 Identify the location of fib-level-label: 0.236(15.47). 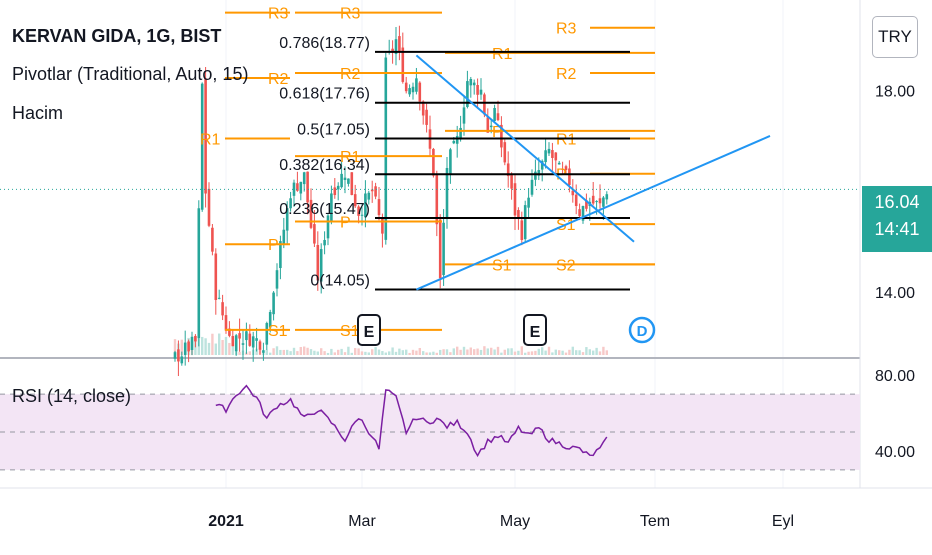
(324, 209).